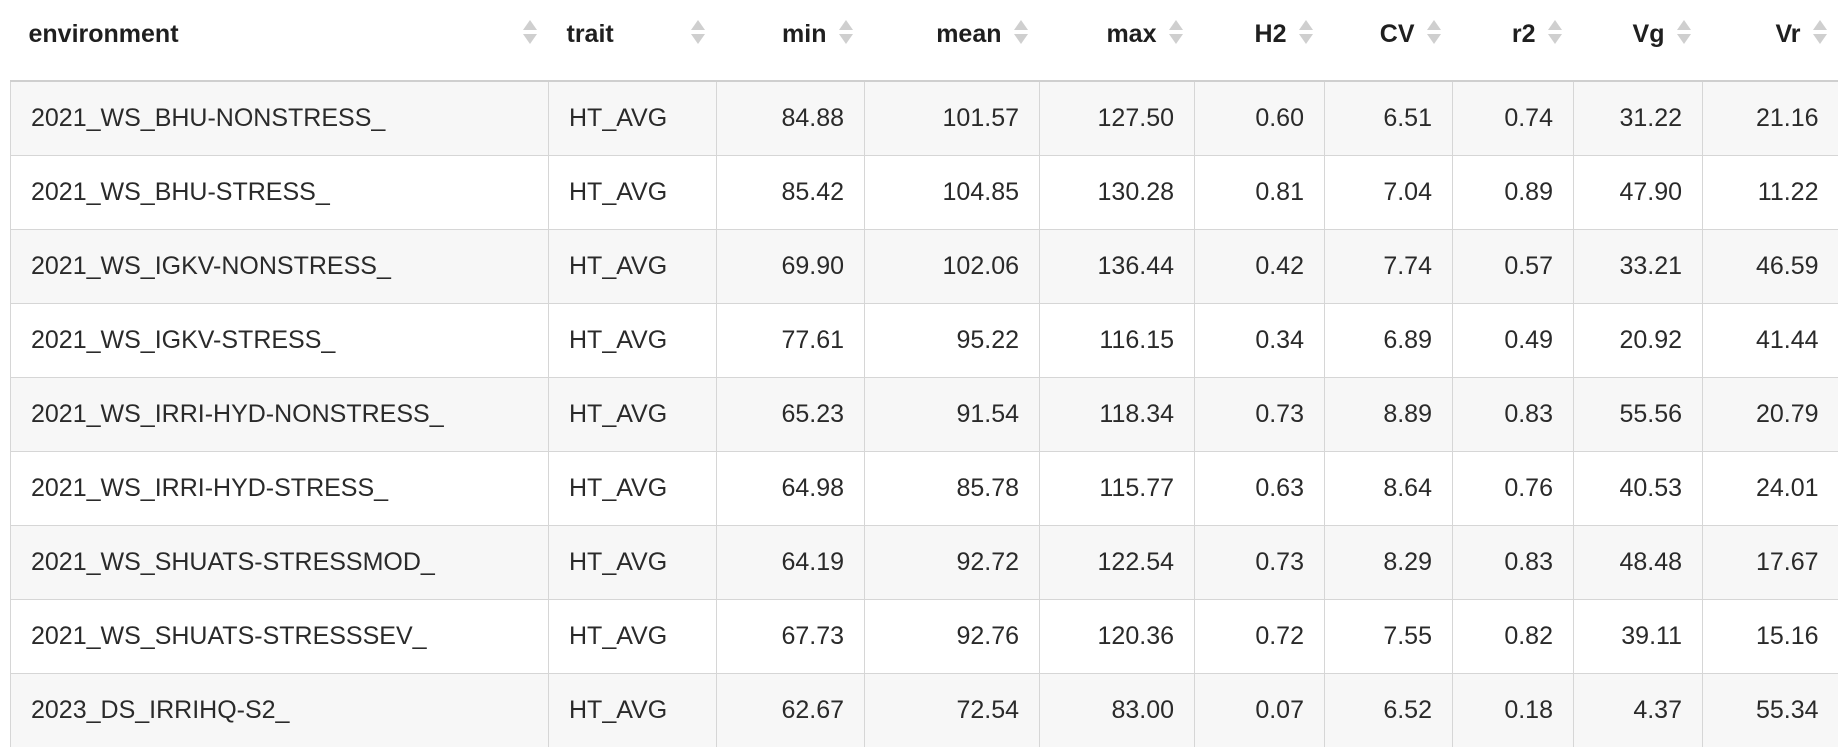 This screenshot has width=1838, height=747. I want to click on column-header-vg: Vg, so click(1638, 40).